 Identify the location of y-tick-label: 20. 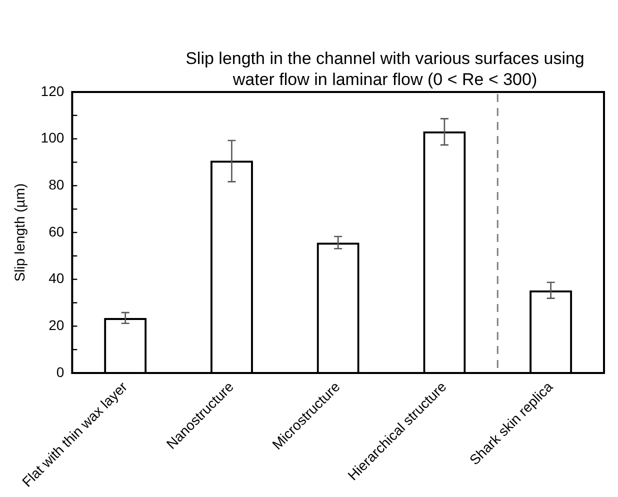
(56, 325).